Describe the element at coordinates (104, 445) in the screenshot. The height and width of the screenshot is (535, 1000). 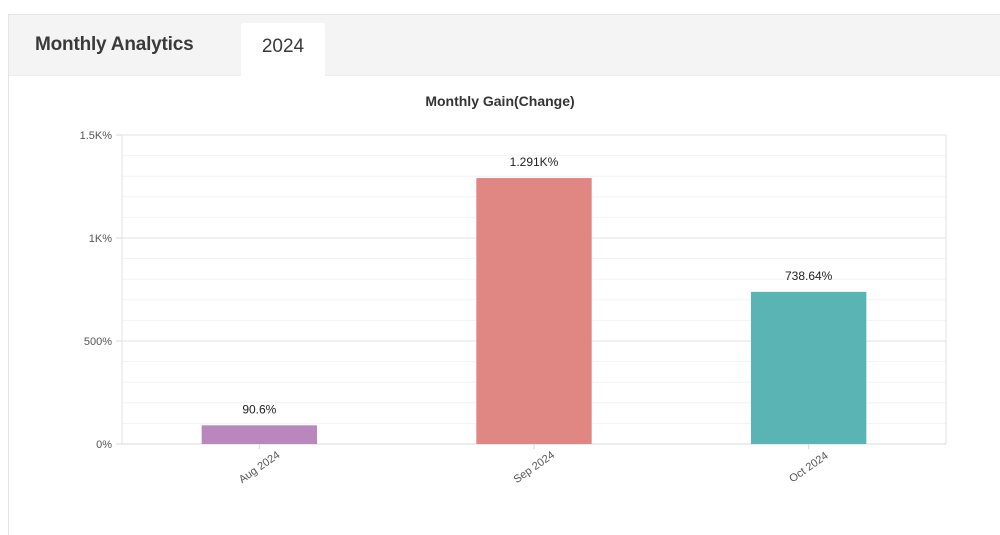
I see `y-tick-label: 0%` at that location.